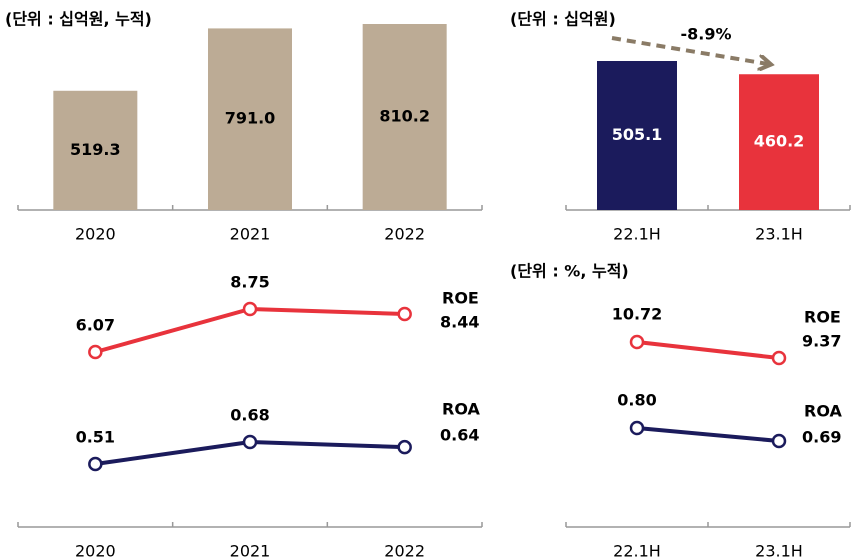 This screenshot has width=854, height=558. Describe the element at coordinates (78, 19) in the screenshot. I see `unit-label: (단위 : 십억원, 누적)` at that location.